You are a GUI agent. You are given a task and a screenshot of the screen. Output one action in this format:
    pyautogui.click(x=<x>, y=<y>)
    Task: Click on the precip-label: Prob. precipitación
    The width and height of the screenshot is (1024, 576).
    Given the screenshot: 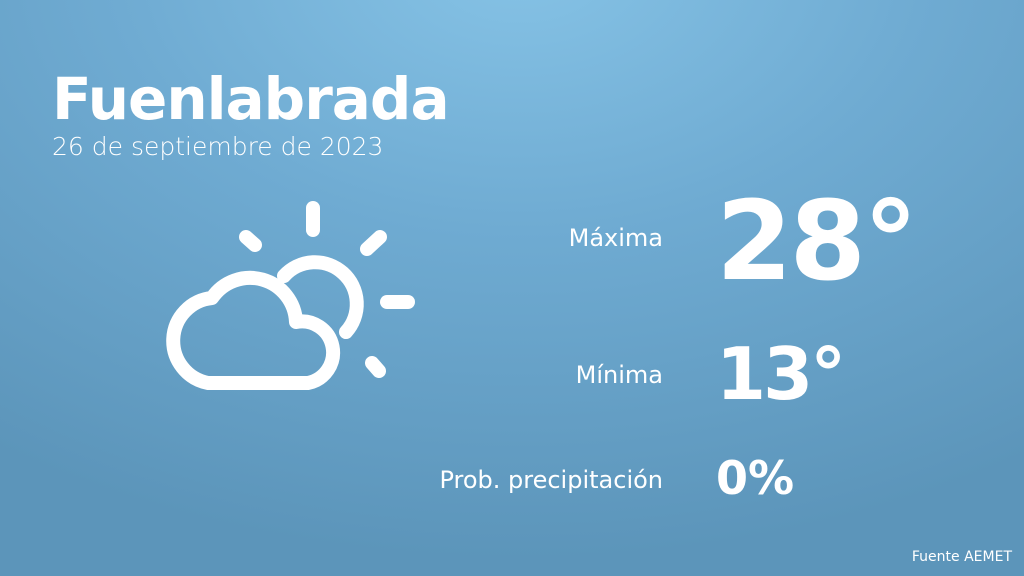 What is the action you would take?
    pyautogui.click(x=551, y=480)
    